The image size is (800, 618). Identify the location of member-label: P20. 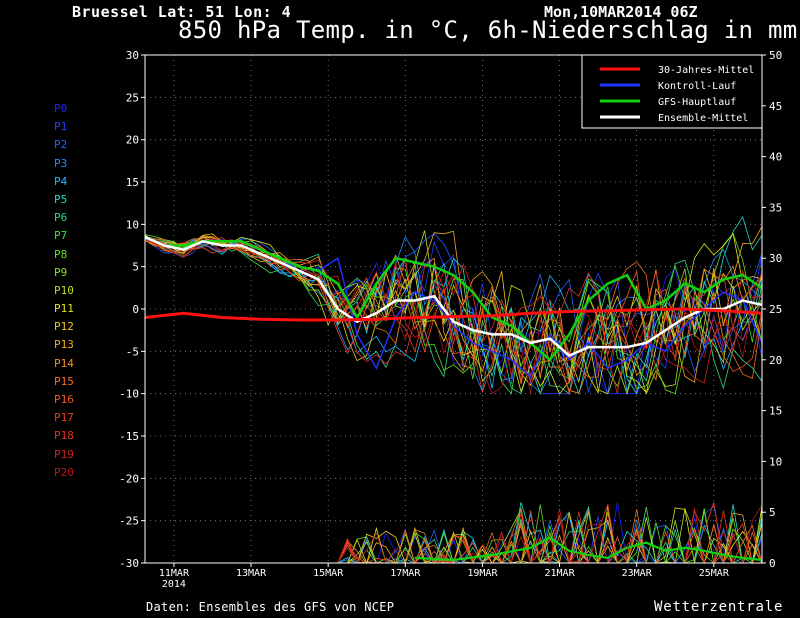
(64, 472).